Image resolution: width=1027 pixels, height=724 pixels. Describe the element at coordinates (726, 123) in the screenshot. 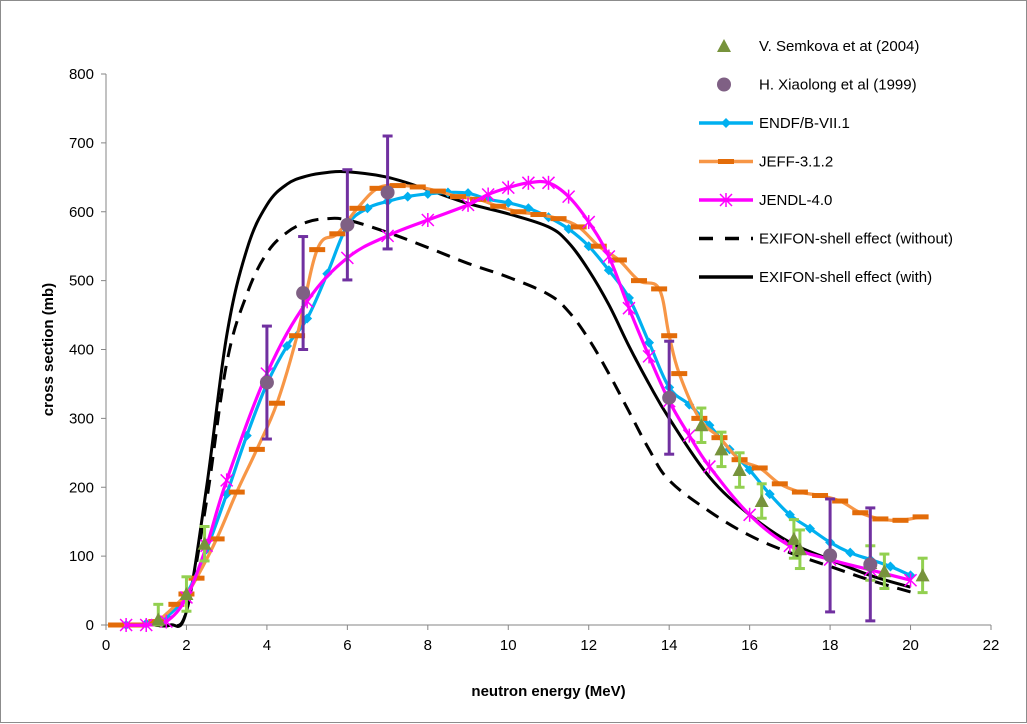

I see `legend-diamond-icon` at that location.